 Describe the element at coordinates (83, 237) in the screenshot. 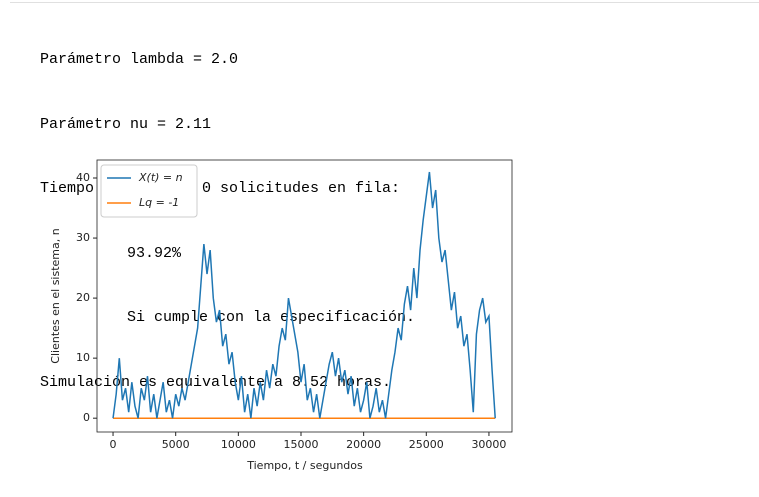

I see `y-tick-label: 30` at that location.